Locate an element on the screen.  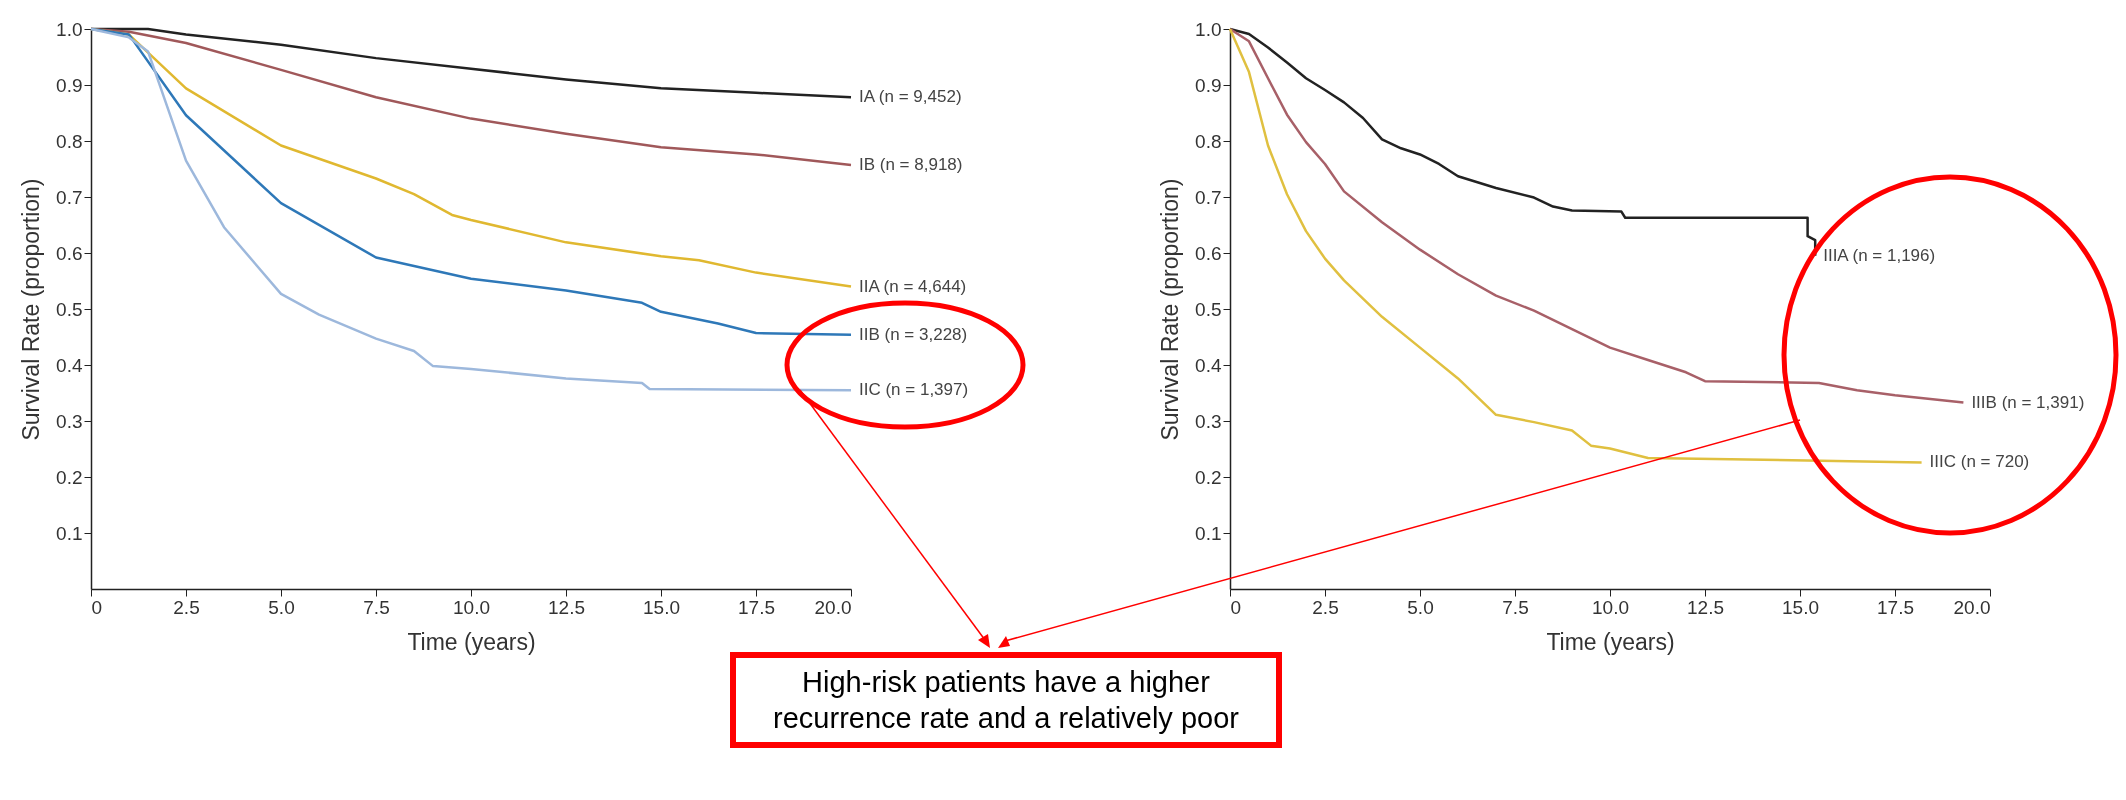
text: High-risk patients have a higher recurrence rate and a relatively poor is located at coordinates (1006, 700).